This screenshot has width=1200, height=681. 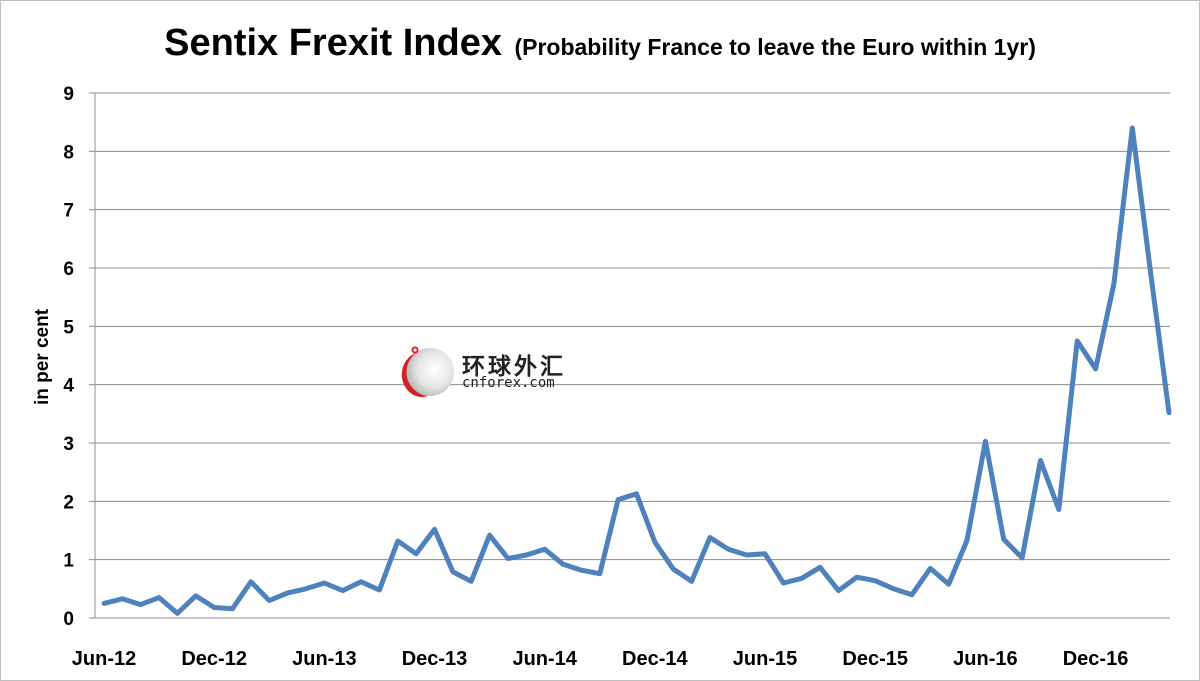 I want to click on watermark: 环球外汇 cnforex.com, so click(x=495, y=372).